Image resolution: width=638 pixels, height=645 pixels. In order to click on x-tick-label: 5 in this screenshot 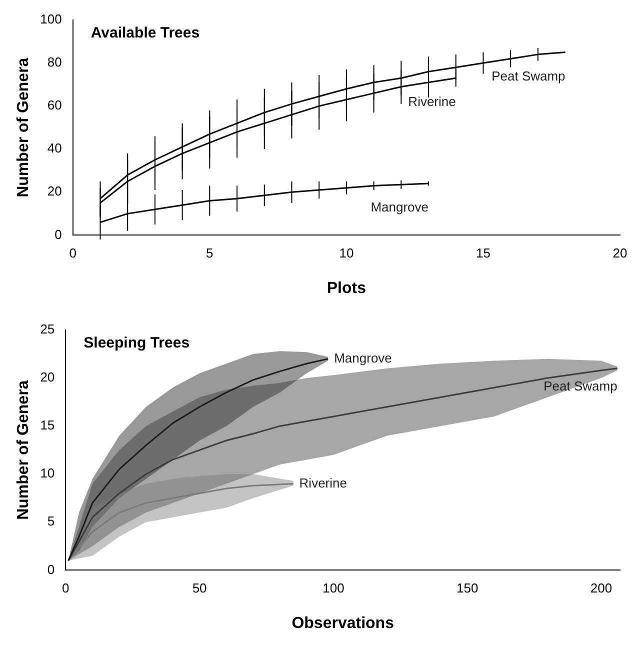, I will do `click(210, 253)`.